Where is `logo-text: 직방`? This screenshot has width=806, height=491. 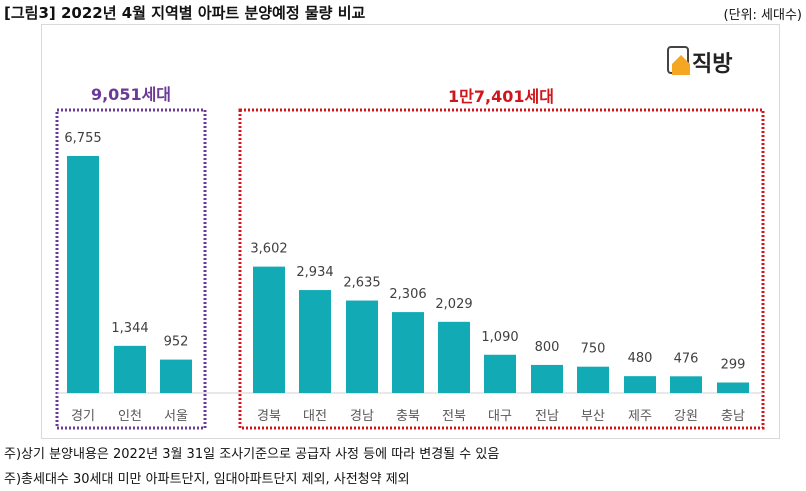 logo-text: 직방 is located at coordinates (712, 64).